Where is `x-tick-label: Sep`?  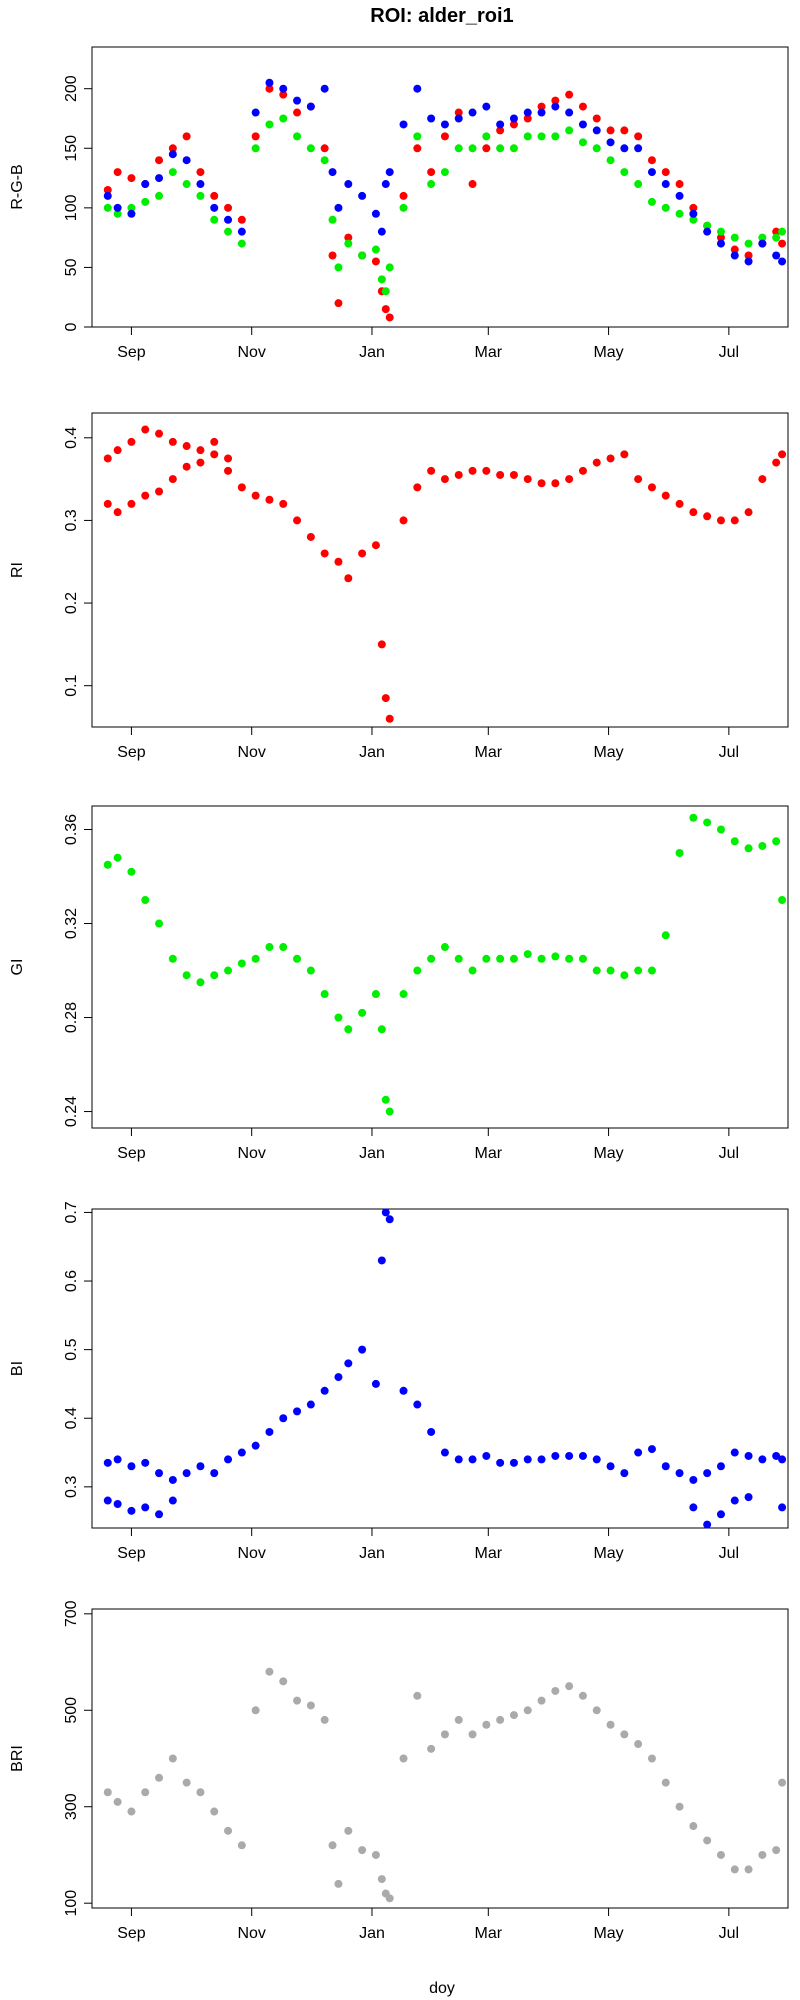
x-tick-label: Sep is located at coordinates (131, 752).